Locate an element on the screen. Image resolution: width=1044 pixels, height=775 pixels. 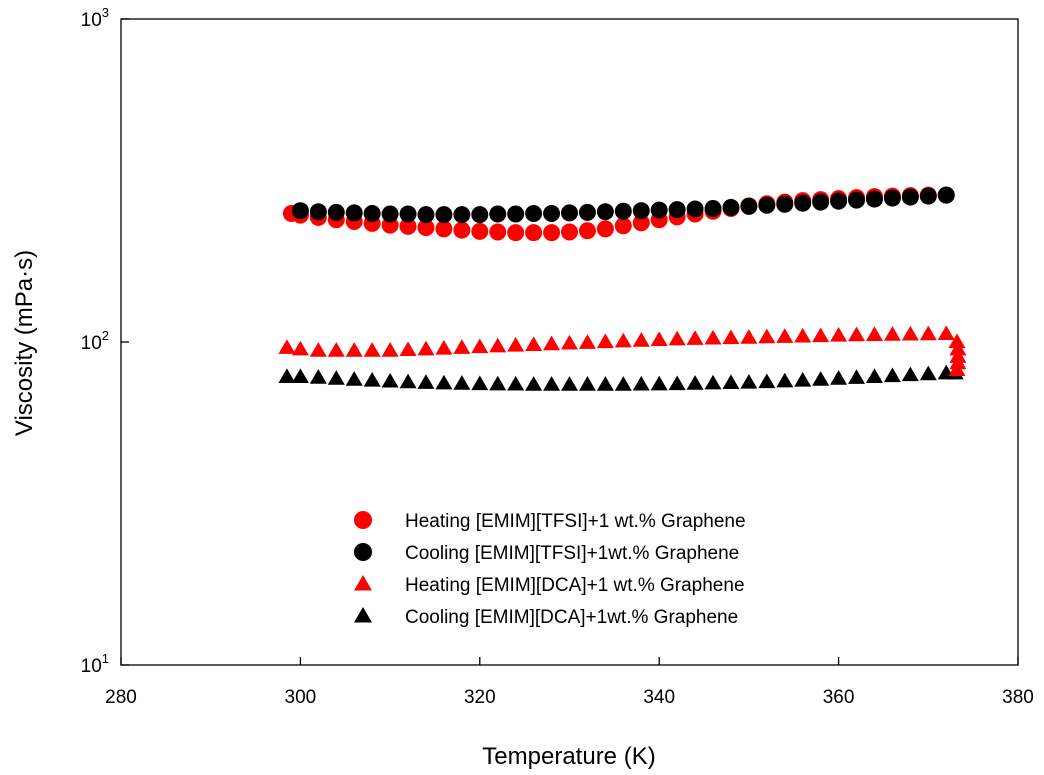
x-tick-label: 320 is located at coordinates (480, 697).